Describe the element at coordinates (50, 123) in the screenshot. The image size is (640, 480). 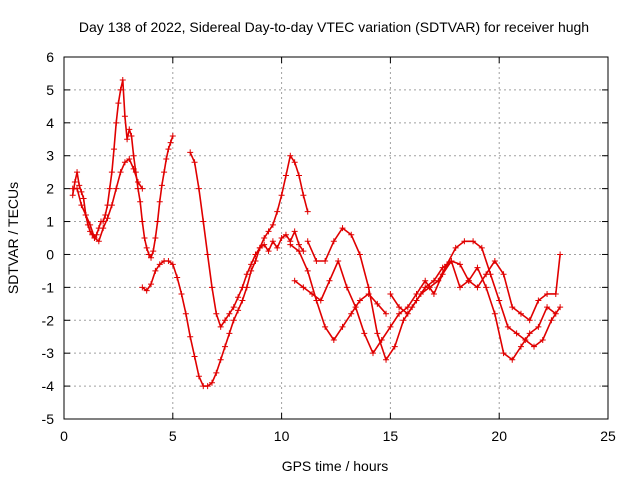
I see `y-tick-label: 4` at that location.